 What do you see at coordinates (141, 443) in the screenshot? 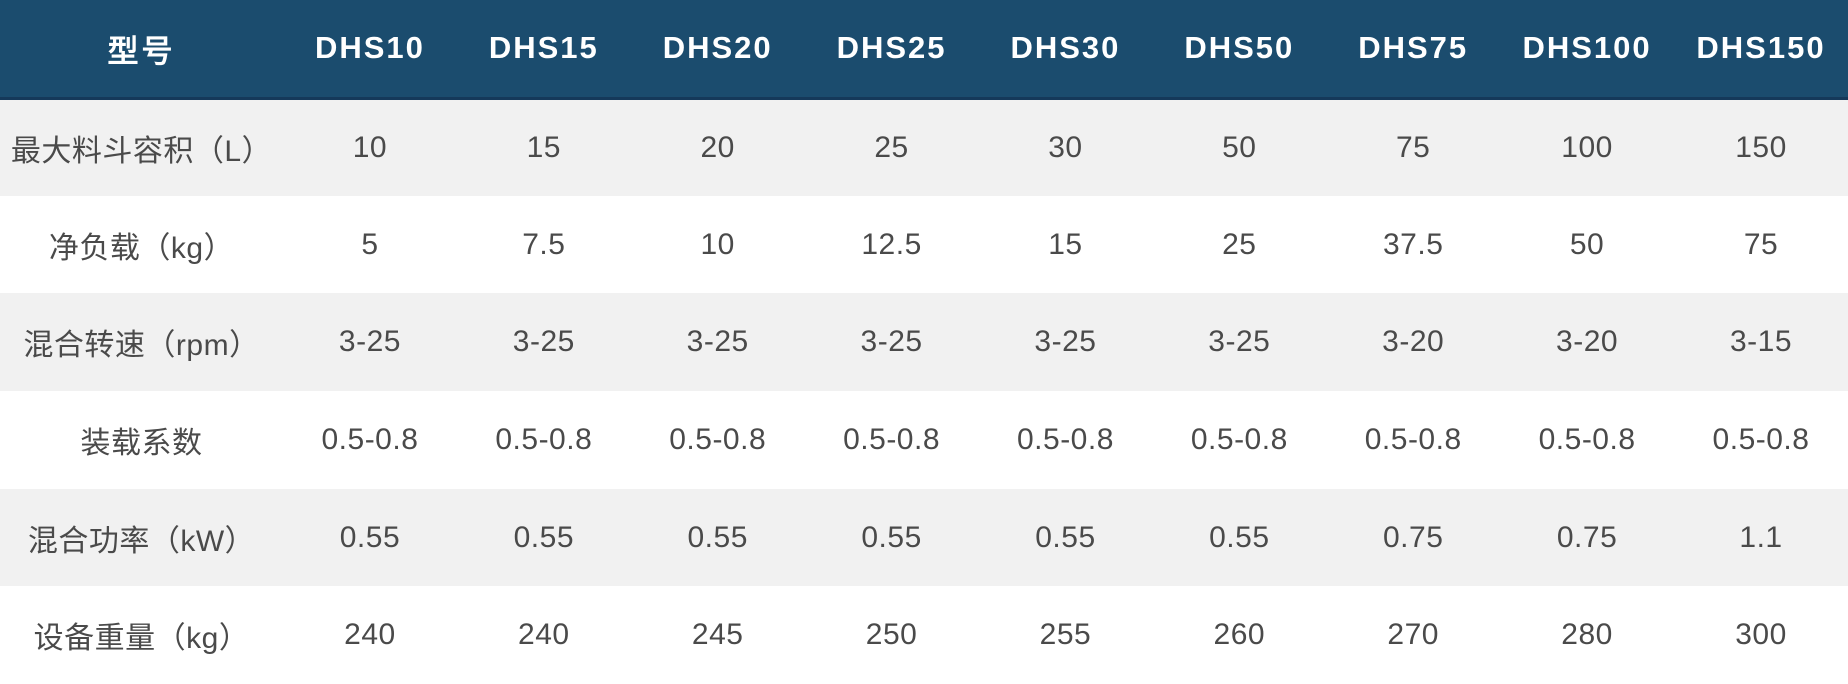
I see `row-label: 装载系数` at bounding box center [141, 443].